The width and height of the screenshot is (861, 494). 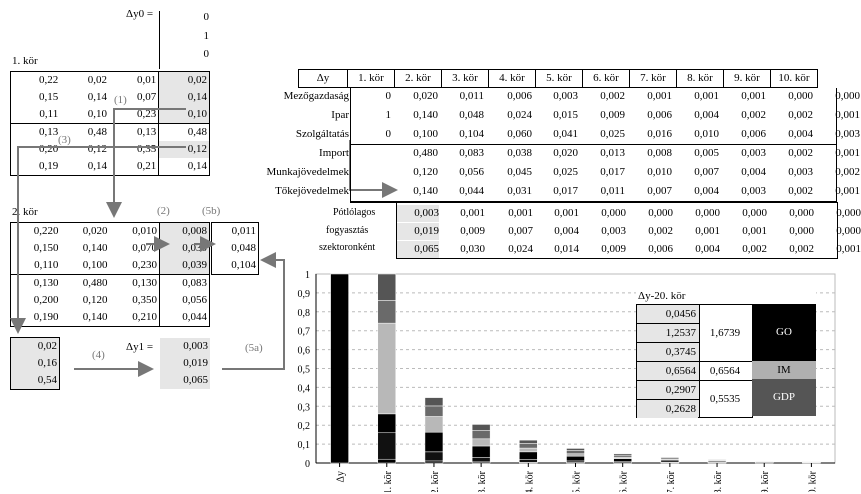 I want to click on consumption-cell: 0,006, so click(x=660, y=249).